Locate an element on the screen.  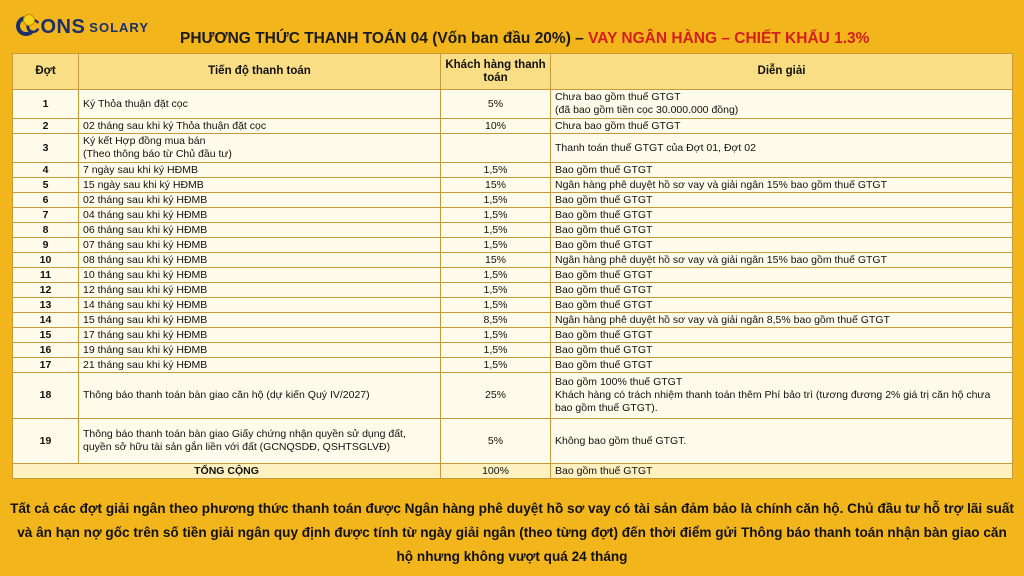
row-dot: 7 is located at coordinates (45, 215).